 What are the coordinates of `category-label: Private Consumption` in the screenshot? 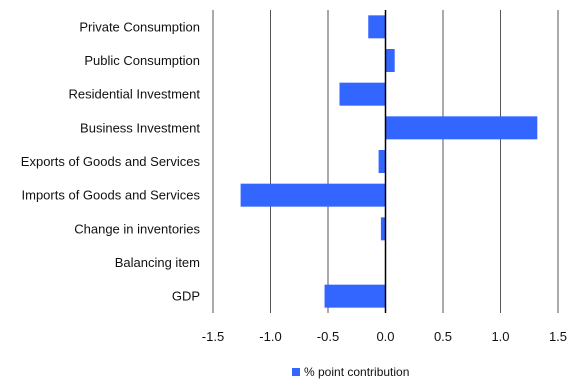 It's located at (139, 26).